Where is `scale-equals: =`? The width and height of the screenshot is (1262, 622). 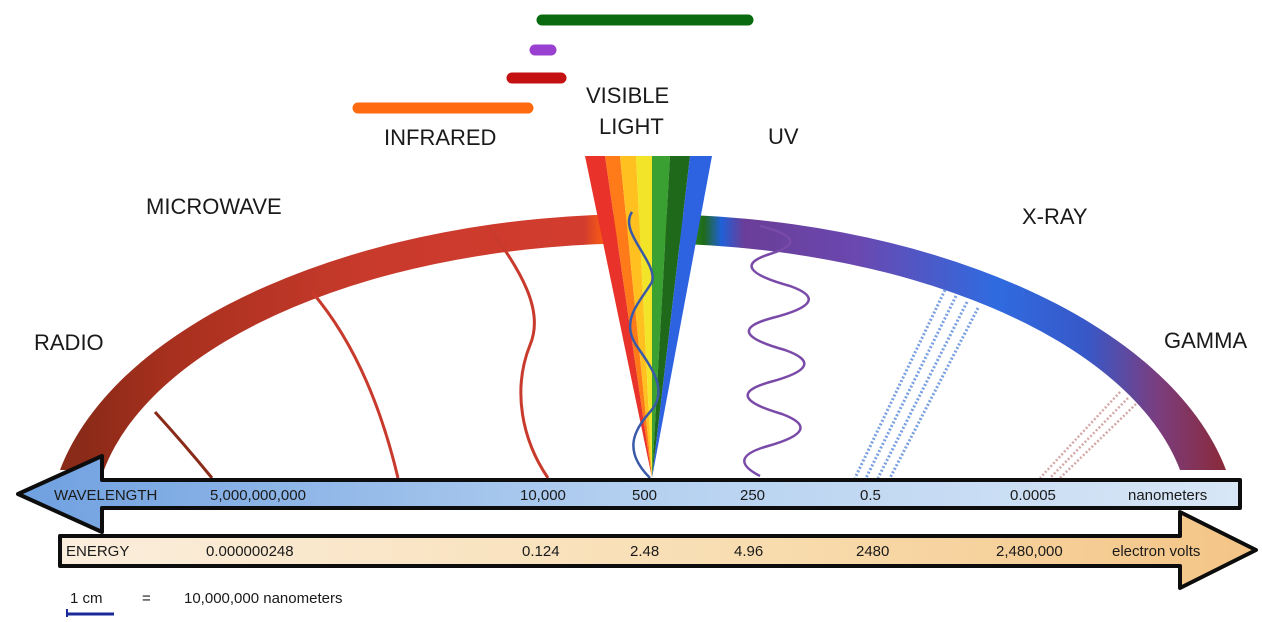
scale-equals: = is located at coordinates (146, 598).